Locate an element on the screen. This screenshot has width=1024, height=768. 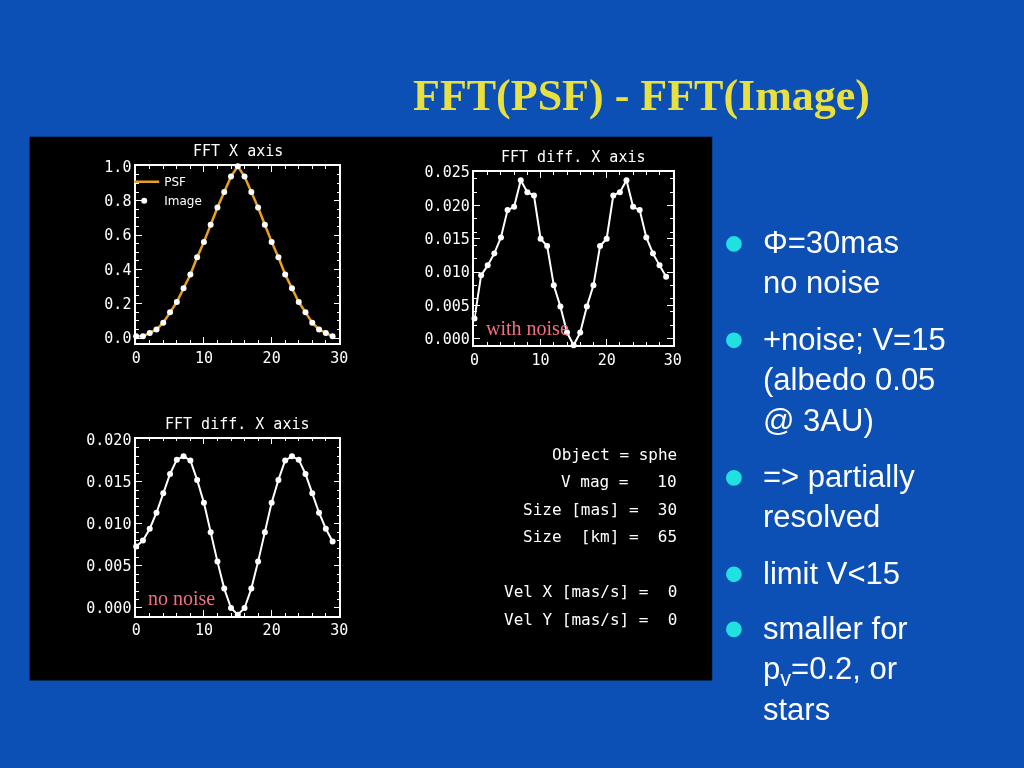
chart-title: FFT X axis is located at coordinates (238, 151).